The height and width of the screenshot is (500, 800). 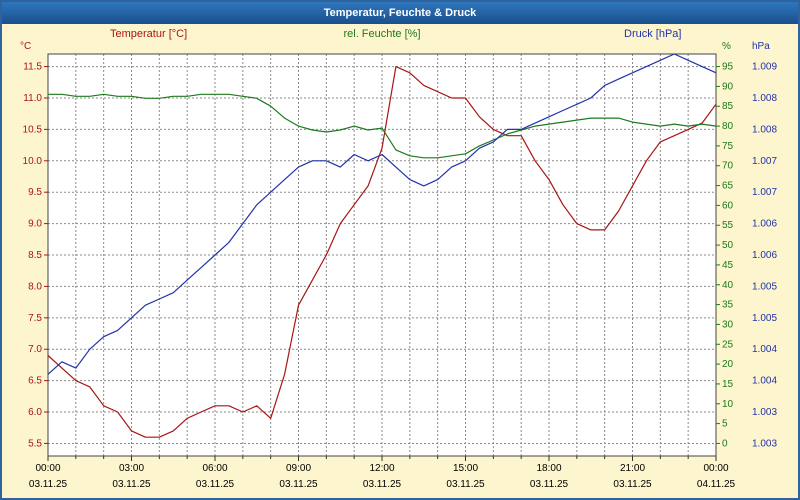 I want to click on hum-unit-label: %, so click(x=726, y=46).